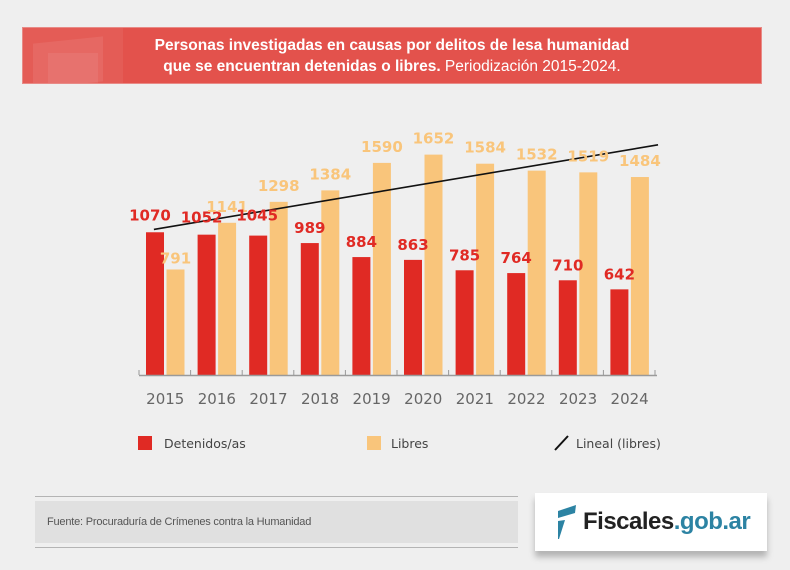 Image resolution: width=790 pixels, height=570 pixels. What do you see at coordinates (145, 443) in the screenshot?
I see `legend-swatch-detenidos` at bounding box center [145, 443].